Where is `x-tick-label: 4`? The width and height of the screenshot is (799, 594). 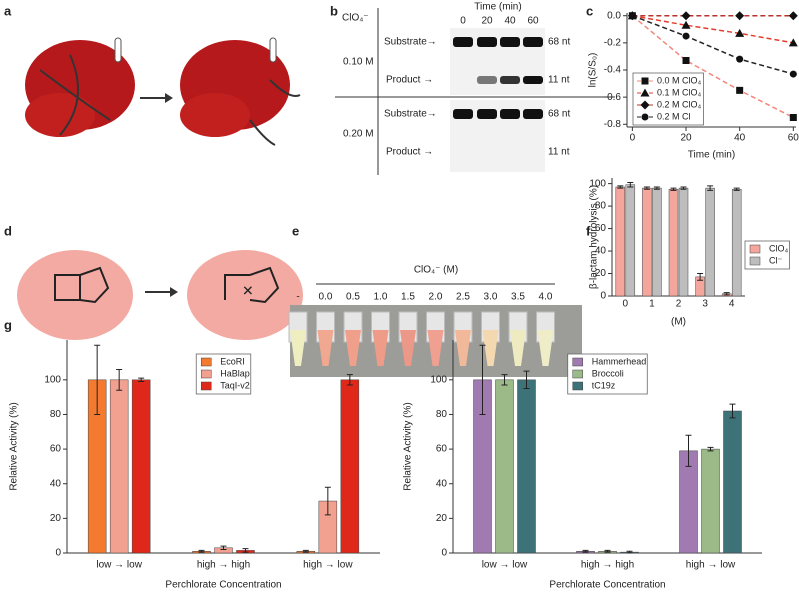 x-tick-label: 4 is located at coordinates (732, 304).